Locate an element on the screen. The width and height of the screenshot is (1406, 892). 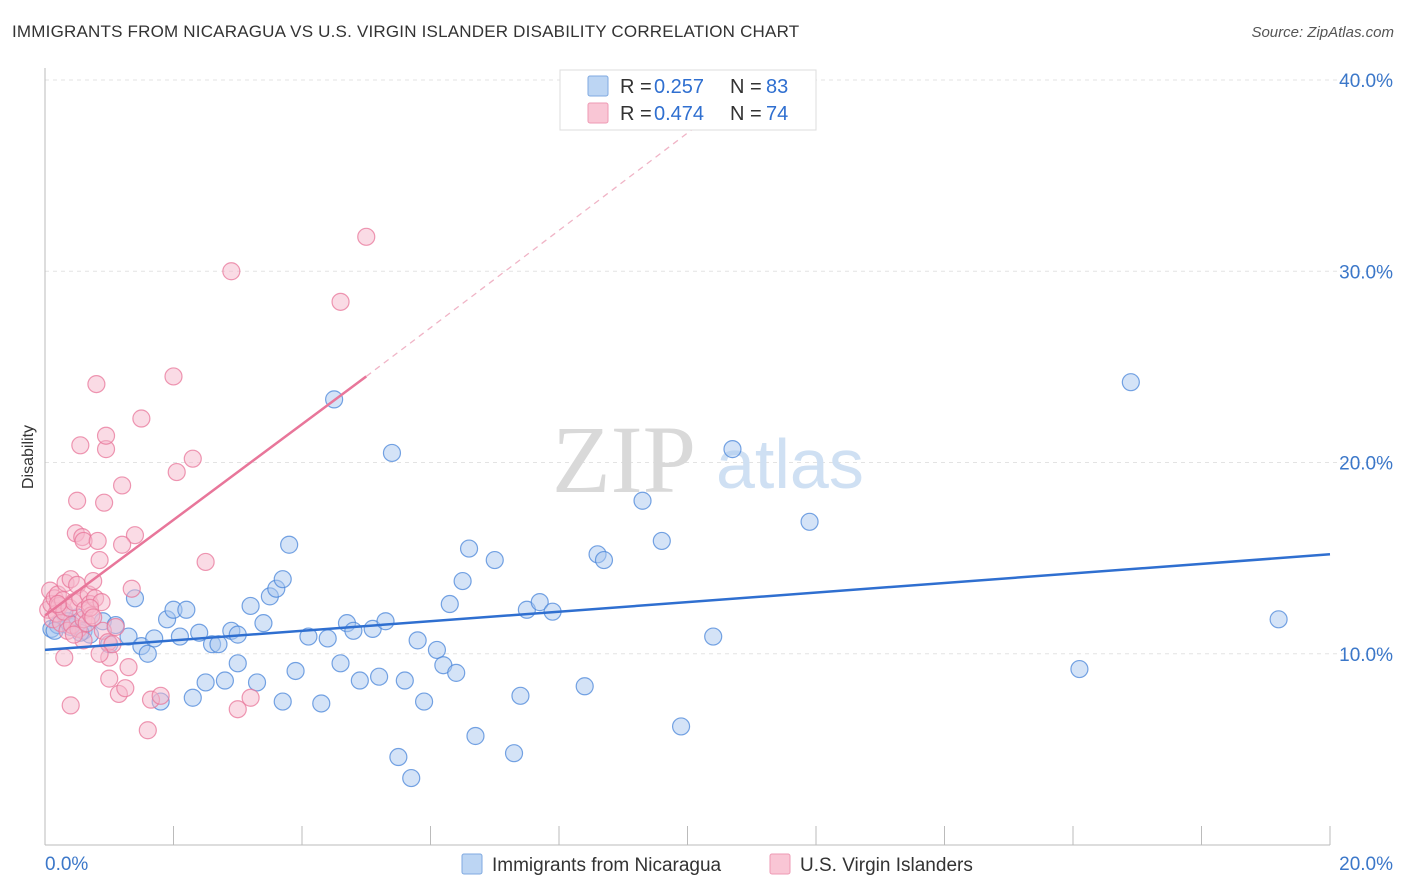
y-tick-label: 30.0% is located at coordinates (1366, 272).